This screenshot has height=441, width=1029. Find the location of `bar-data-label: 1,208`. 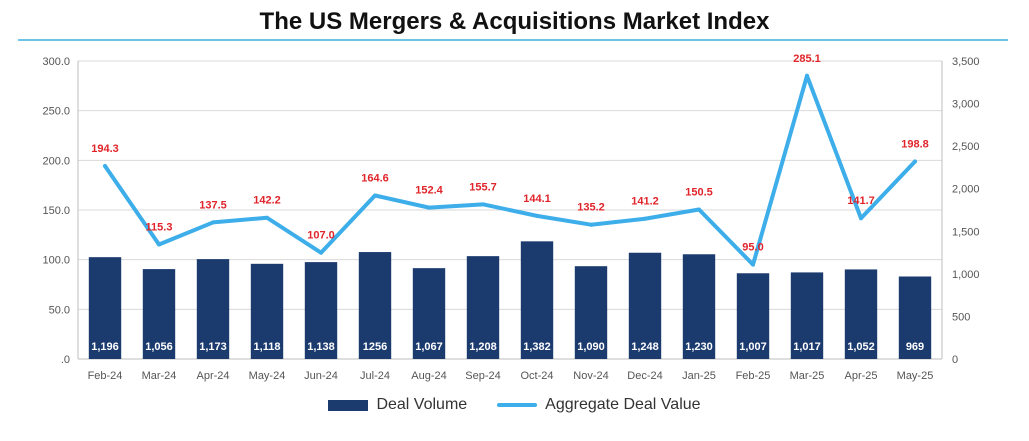

bar-data-label: 1,208 is located at coordinates (483, 347).